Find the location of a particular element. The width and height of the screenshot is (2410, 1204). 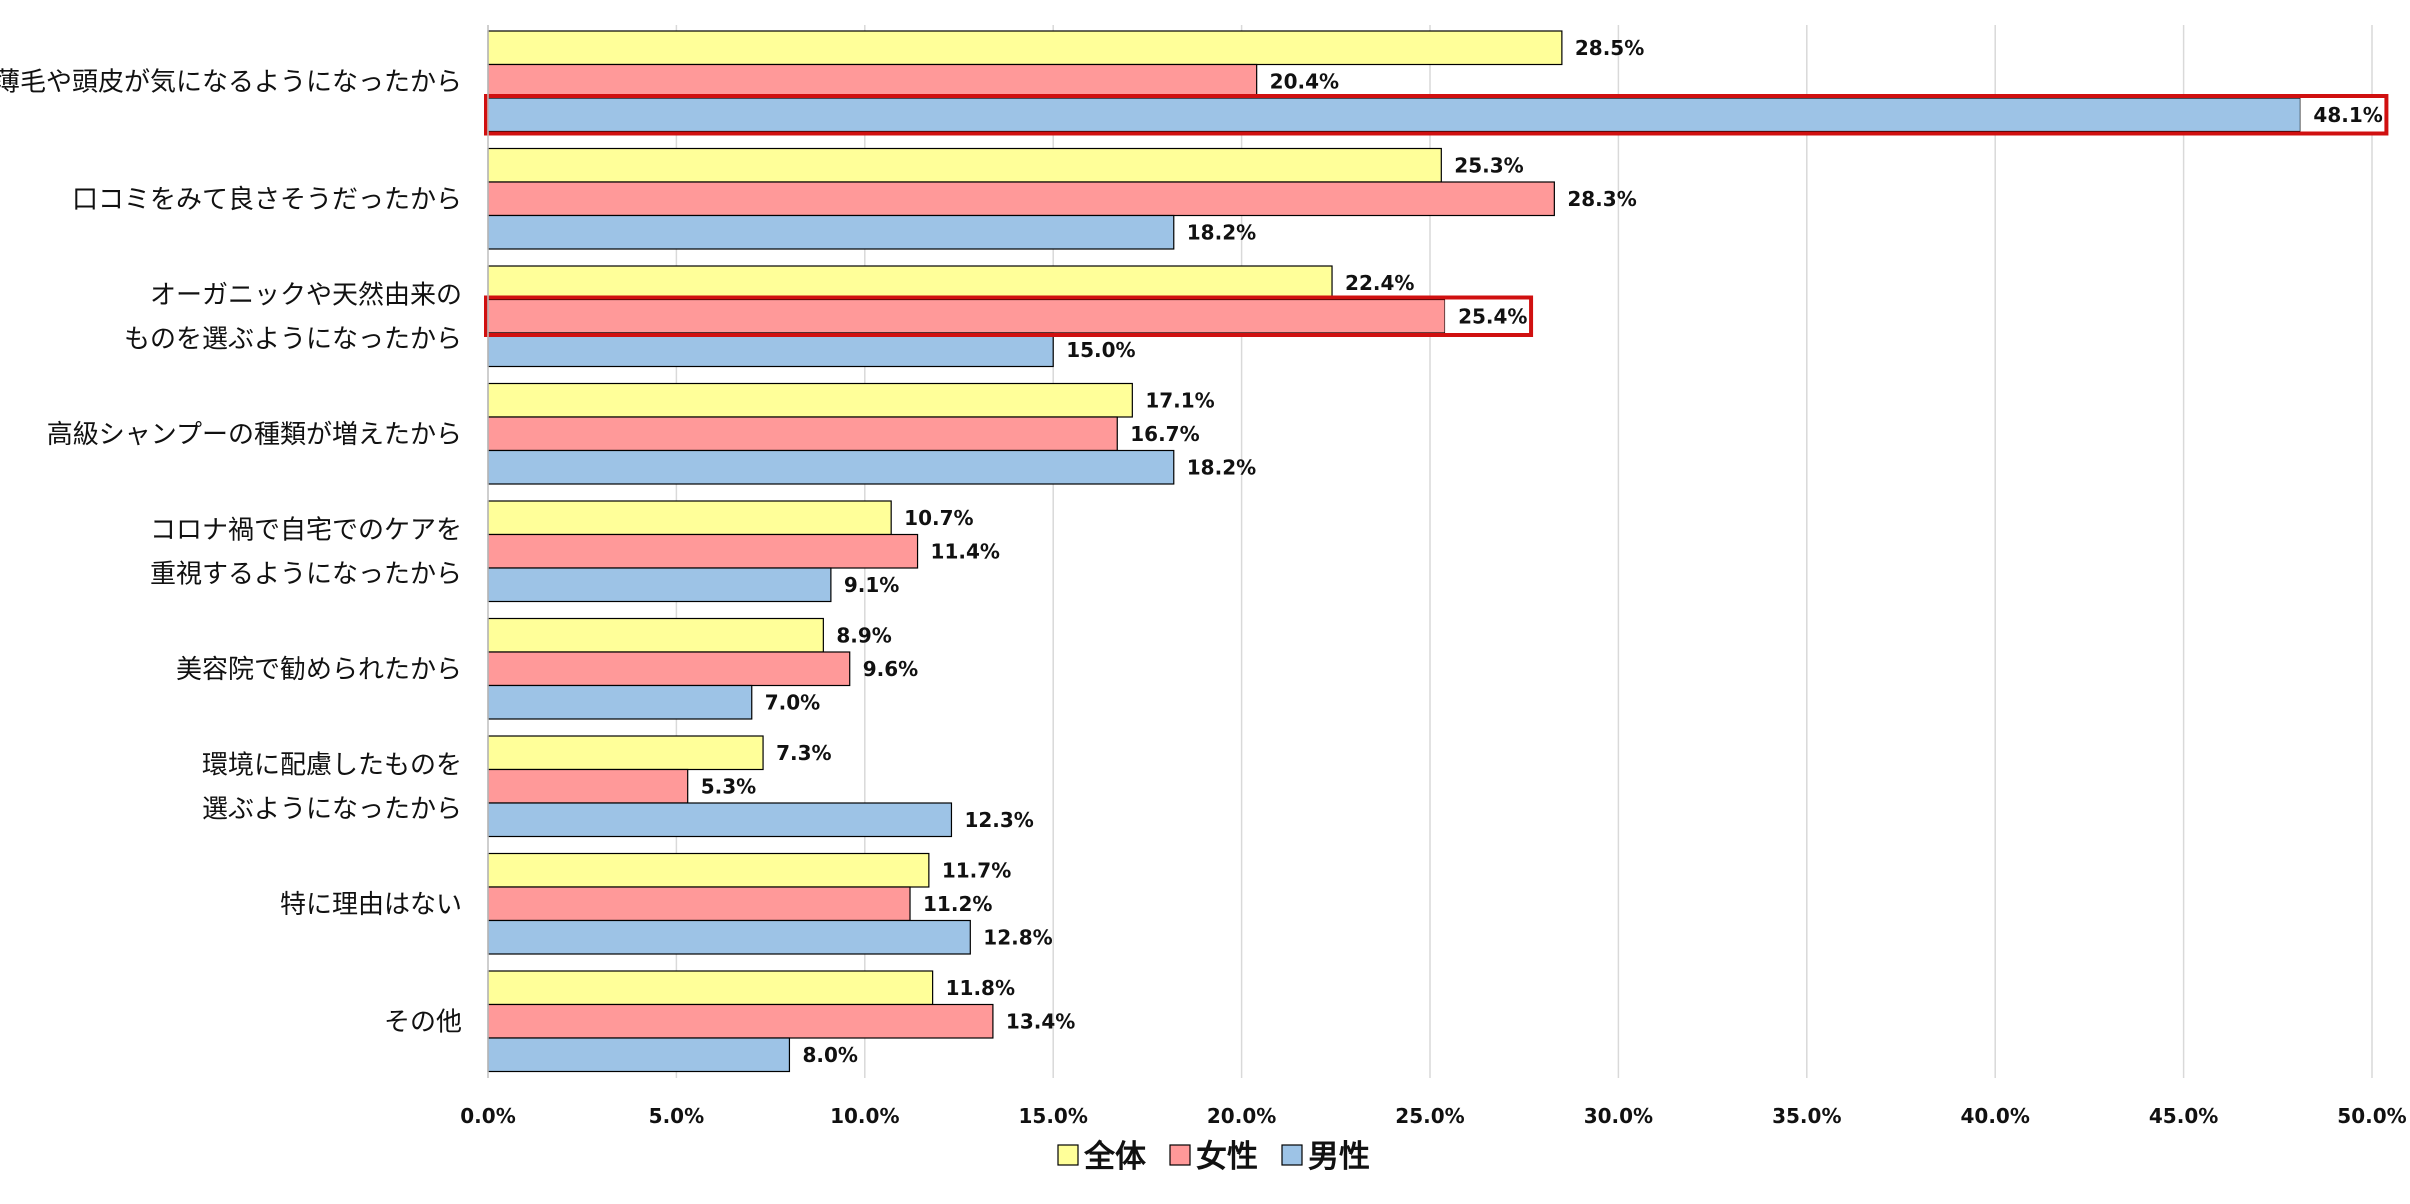

category-label: 重視するようになったから is located at coordinates (306, 574).